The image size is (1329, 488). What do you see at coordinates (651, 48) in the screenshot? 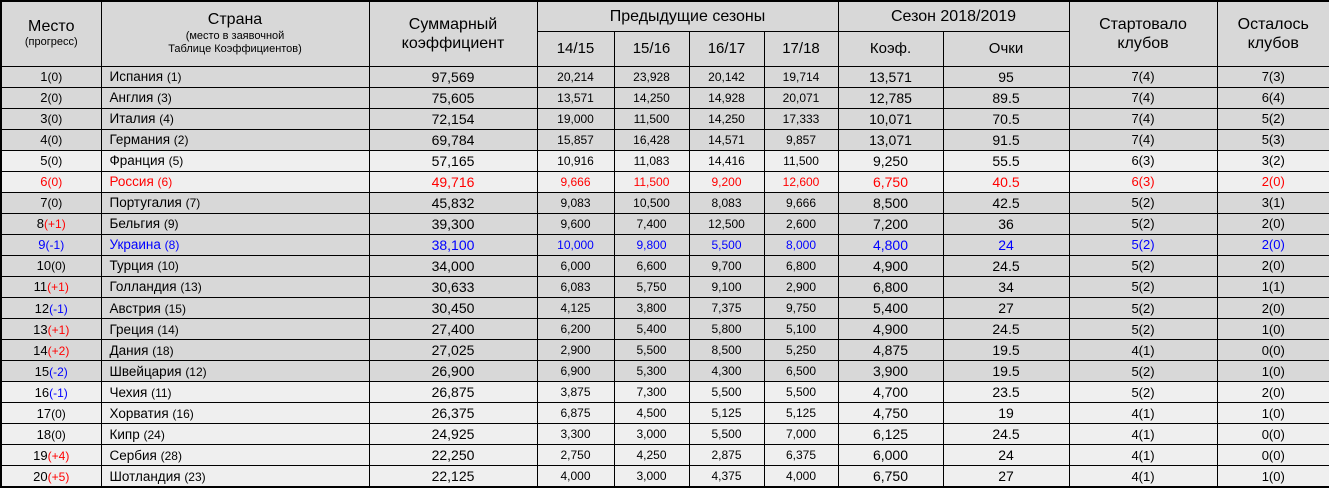
I see `col-header-season-15-16: 15/16` at bounding box center [651, 48].